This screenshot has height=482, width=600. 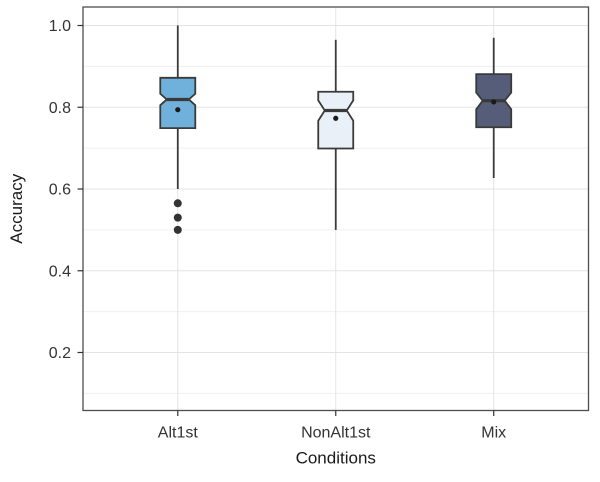 What do you see at coordinates (336, 134) in the screenshot?
I see `boxplot-nonalt1st` at bounding box center [336, 134].